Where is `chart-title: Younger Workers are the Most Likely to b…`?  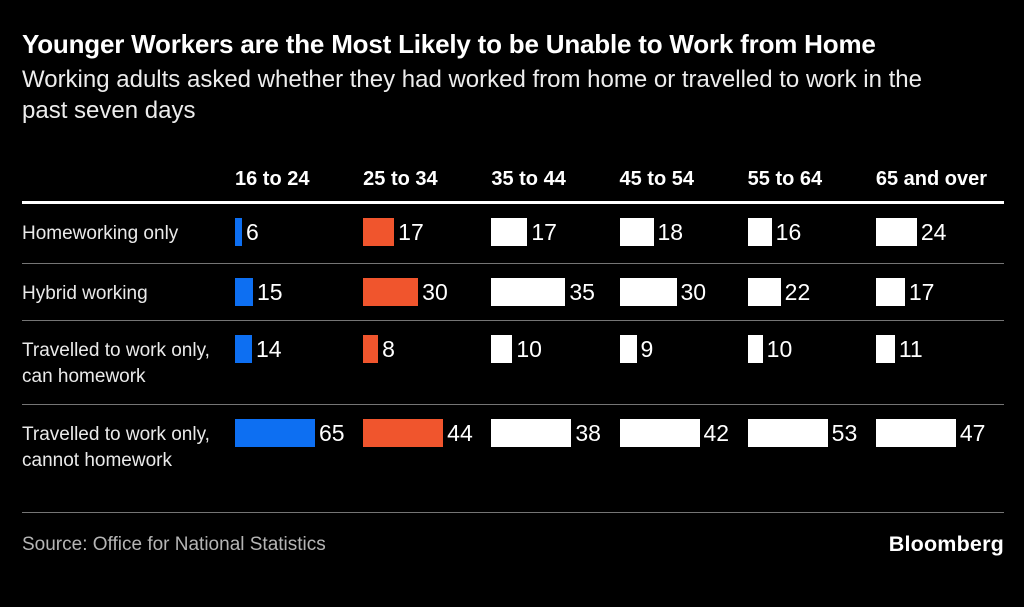 chart-title: Younger Workers are the Most Likely to b… is located at coordinates (449, 44).